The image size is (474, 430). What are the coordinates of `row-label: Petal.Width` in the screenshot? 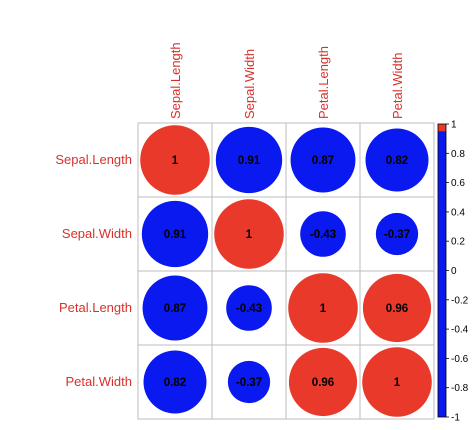 It's located at (99, 381).